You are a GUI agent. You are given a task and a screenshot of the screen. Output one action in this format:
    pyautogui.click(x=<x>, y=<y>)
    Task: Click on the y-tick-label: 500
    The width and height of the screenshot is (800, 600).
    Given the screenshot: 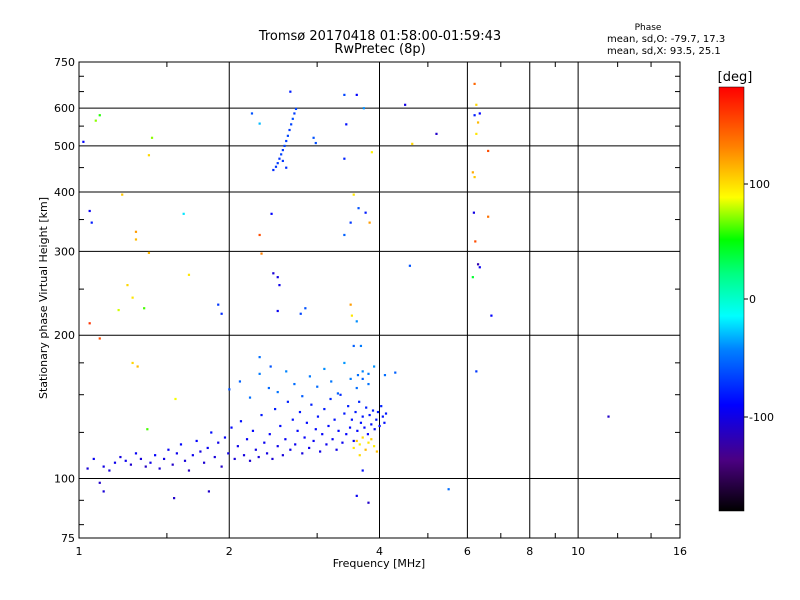 What is the action you would take?
    pyautogui.click(x=64, y=146)
    